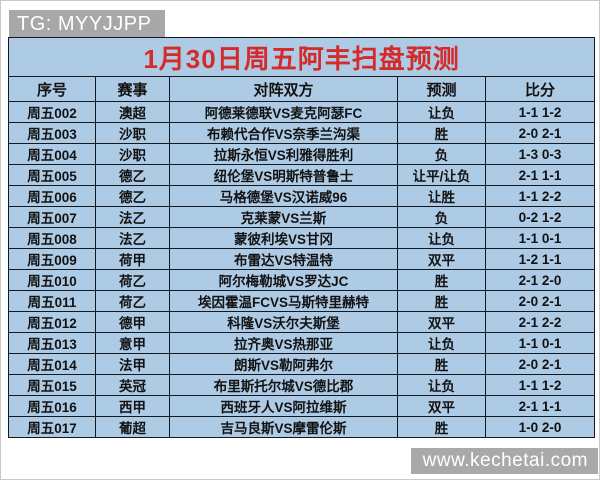 This screenshot has height=480, width=600. I want to click on row-league: 澳超, so click(132, 112).